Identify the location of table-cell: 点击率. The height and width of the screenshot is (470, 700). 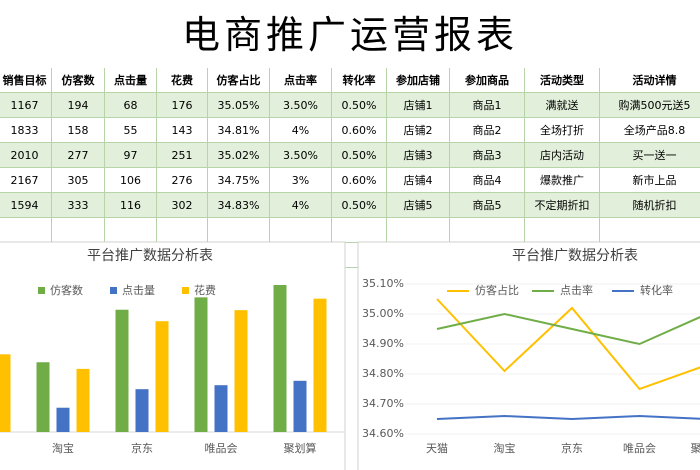
(301, 80).